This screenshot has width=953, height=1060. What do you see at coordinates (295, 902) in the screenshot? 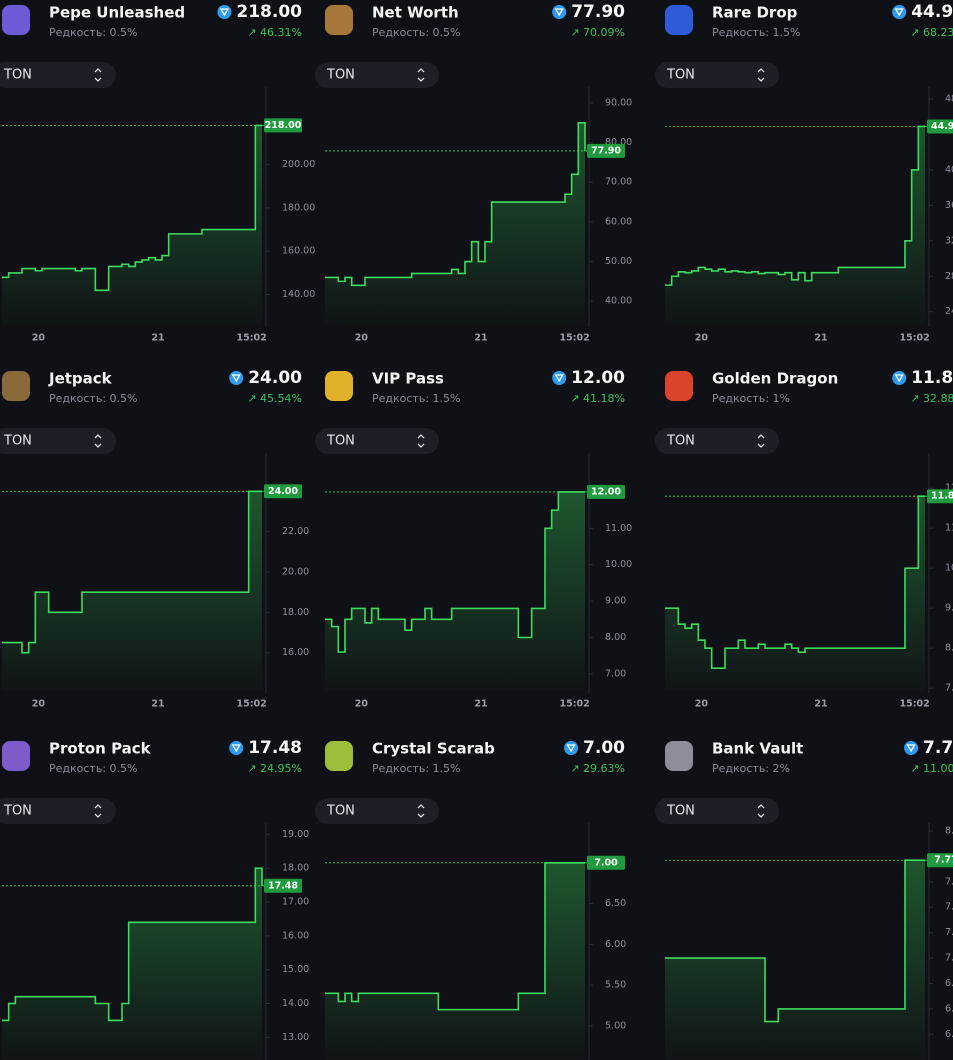
I see `y-tick-label: 17.00` at bounding box center [295, 902].